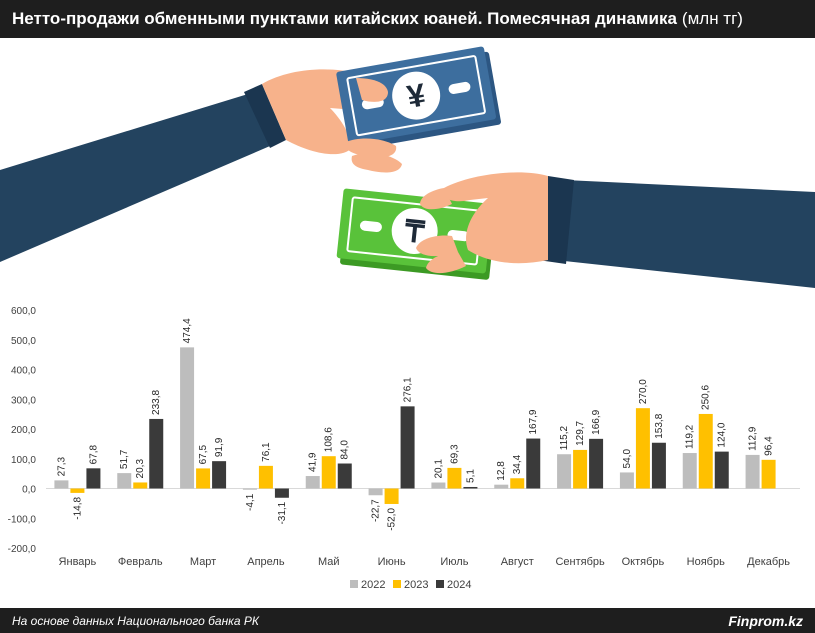  What do you see at coordinates (23, 400) in the screenshot?
I see `y-tick-label: 300,0` at bounding box center [23, 400].